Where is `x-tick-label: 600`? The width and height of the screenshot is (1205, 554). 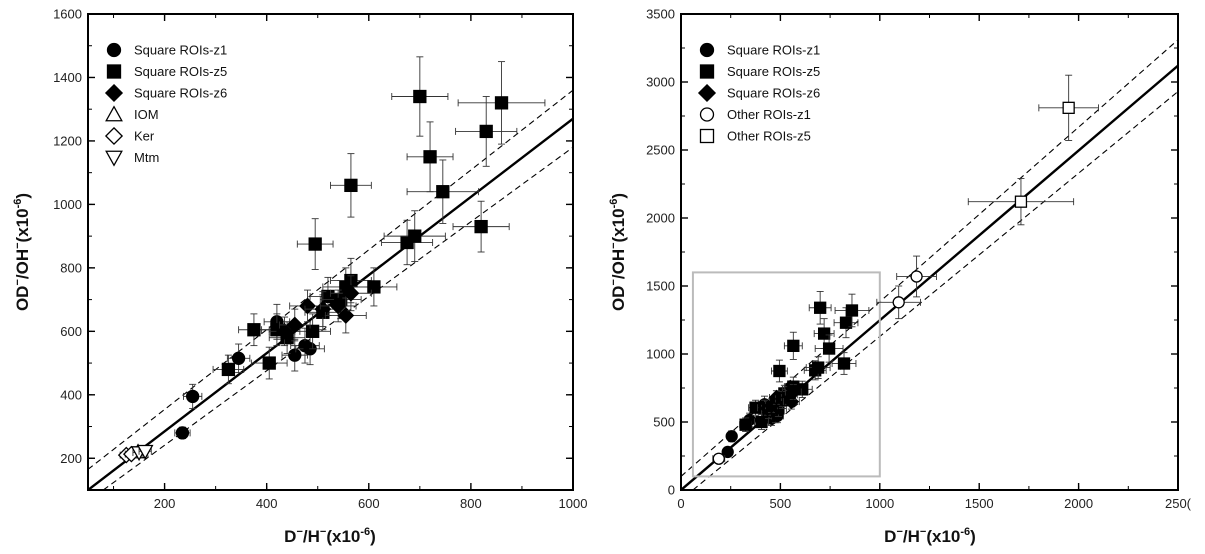
x-tick-label: 600 is located at coordinates (369, 503).